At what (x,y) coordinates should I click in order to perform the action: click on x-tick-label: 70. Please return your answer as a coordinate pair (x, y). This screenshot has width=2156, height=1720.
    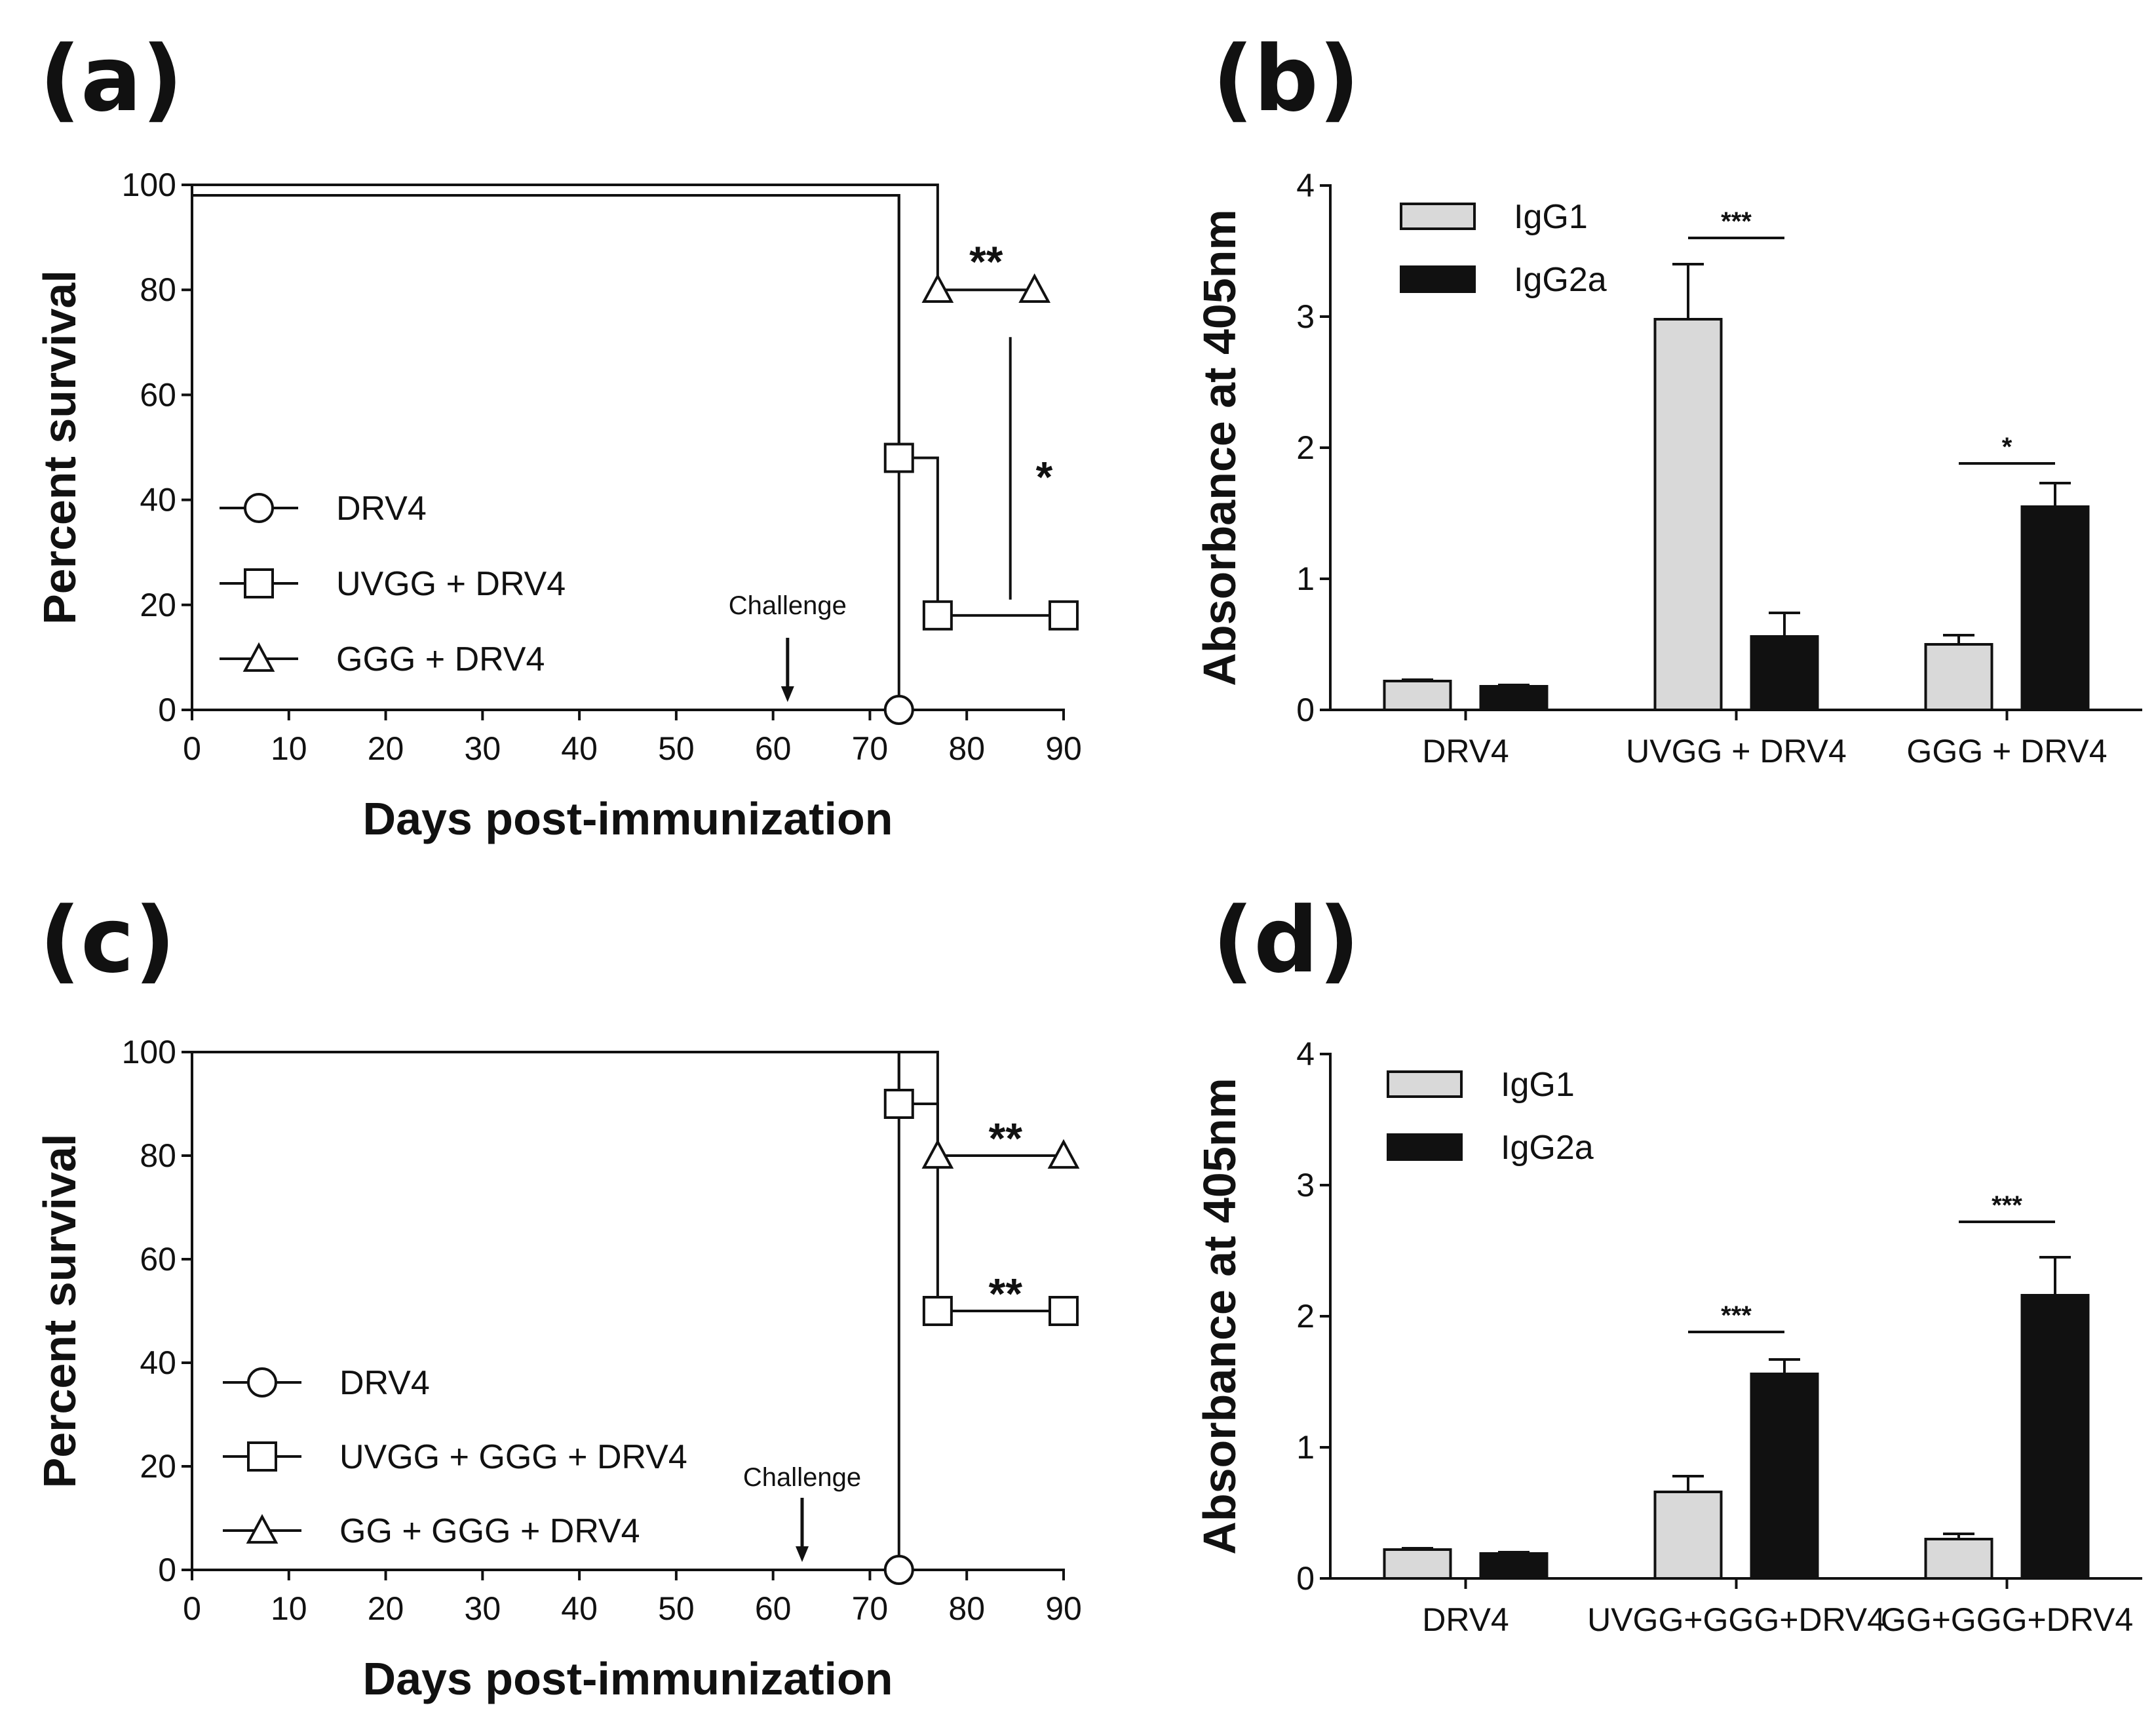
    Looking at the image, I should click on (870, 749).